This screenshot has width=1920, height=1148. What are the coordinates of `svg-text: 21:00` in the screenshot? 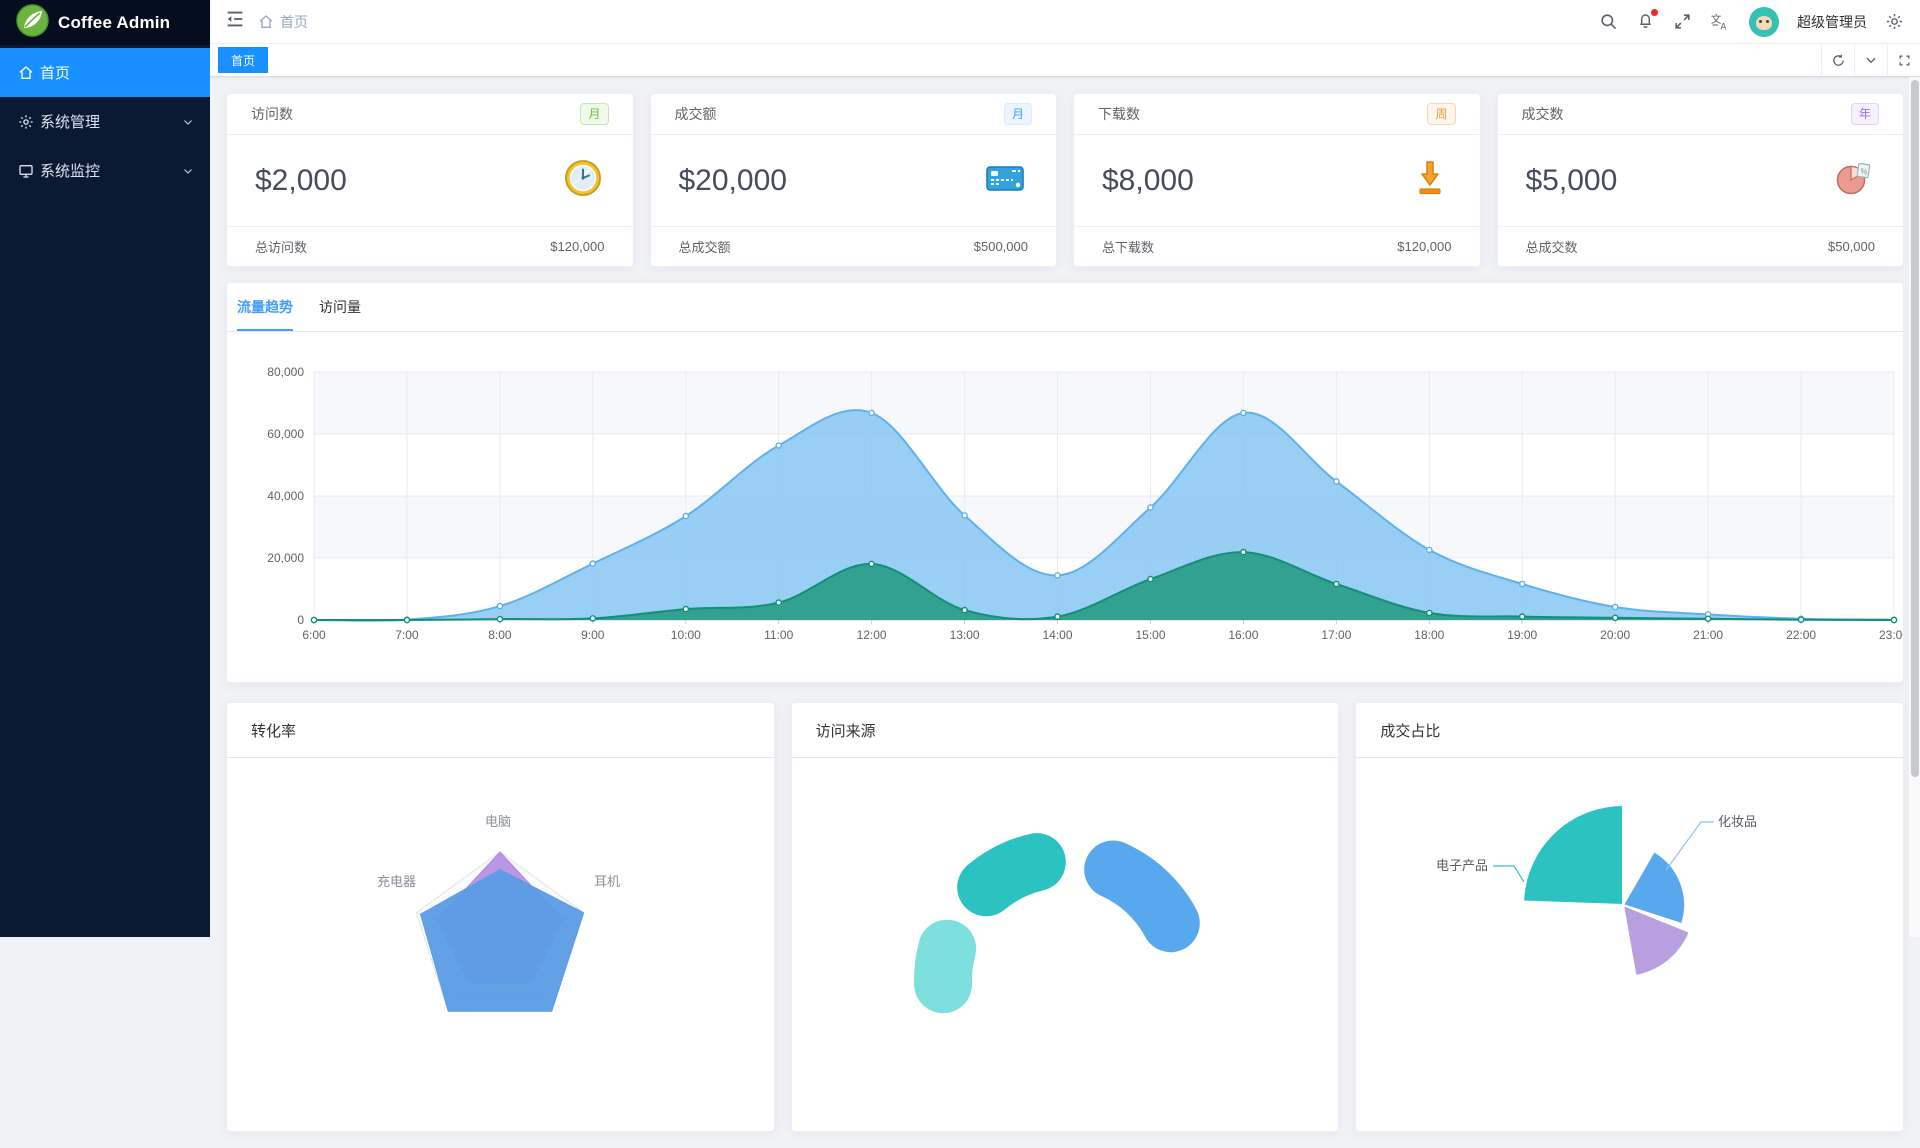 It's located at (1708, 635).